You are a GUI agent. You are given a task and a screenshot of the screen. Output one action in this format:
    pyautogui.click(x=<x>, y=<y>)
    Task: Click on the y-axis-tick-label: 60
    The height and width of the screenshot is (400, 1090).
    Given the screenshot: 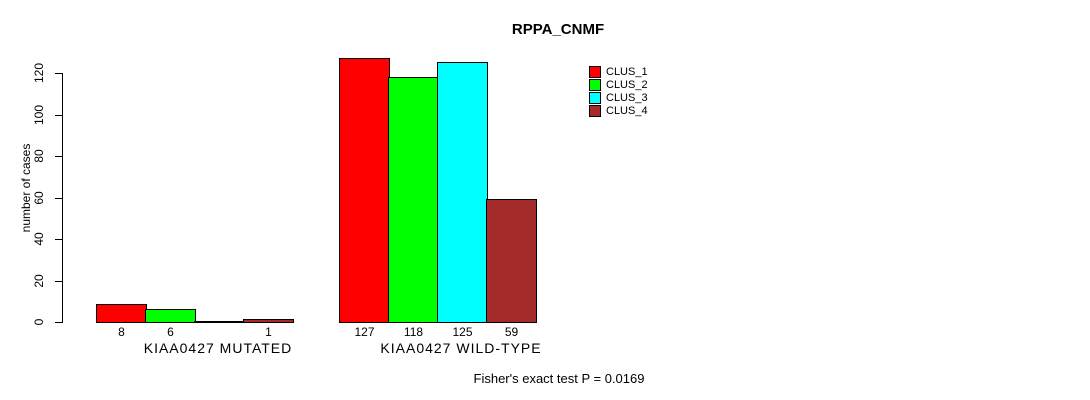 What is the action you would take?
    pyautogui.click(x=39, y=198)
    